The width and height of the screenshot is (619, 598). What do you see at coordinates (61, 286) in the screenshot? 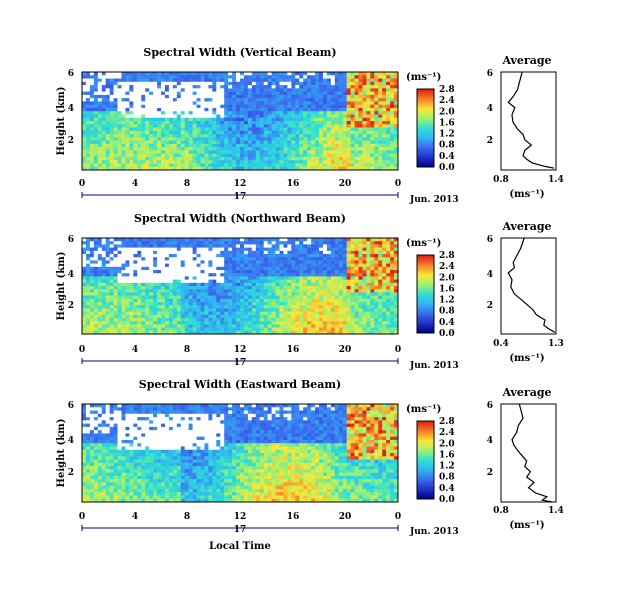
I see `y-axis-label: Height (km)` at bounding box center [61, 286].